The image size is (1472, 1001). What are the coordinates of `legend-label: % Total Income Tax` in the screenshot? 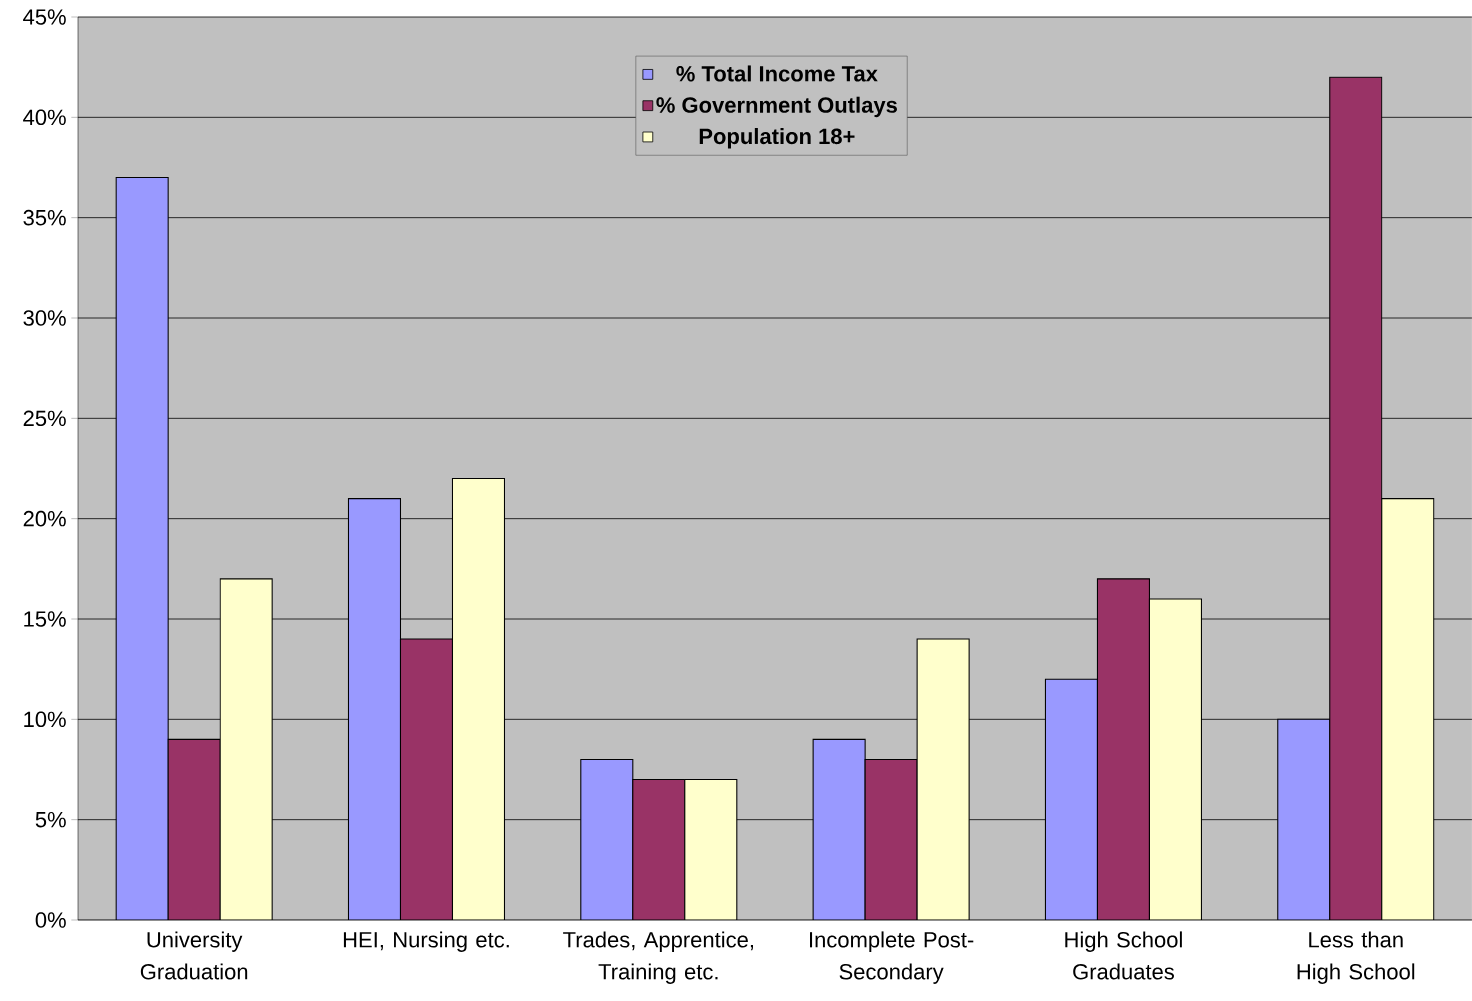 It's located at (777, 73).